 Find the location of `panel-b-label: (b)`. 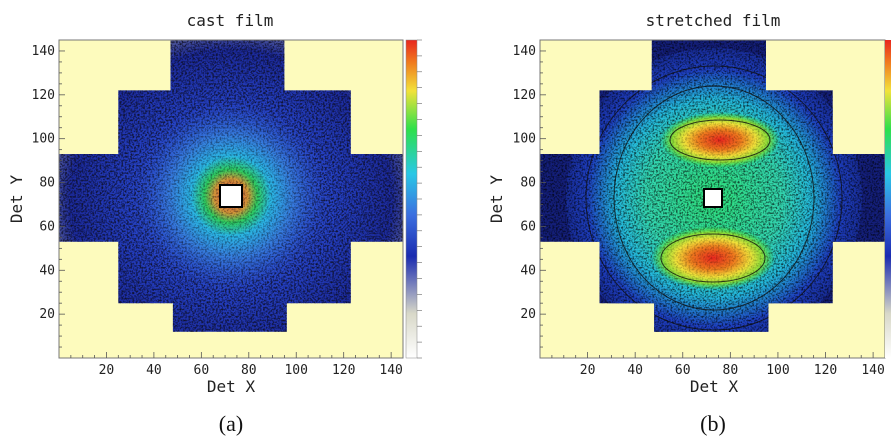

panel-b-label: (b) is located at coordinates (713, 423).